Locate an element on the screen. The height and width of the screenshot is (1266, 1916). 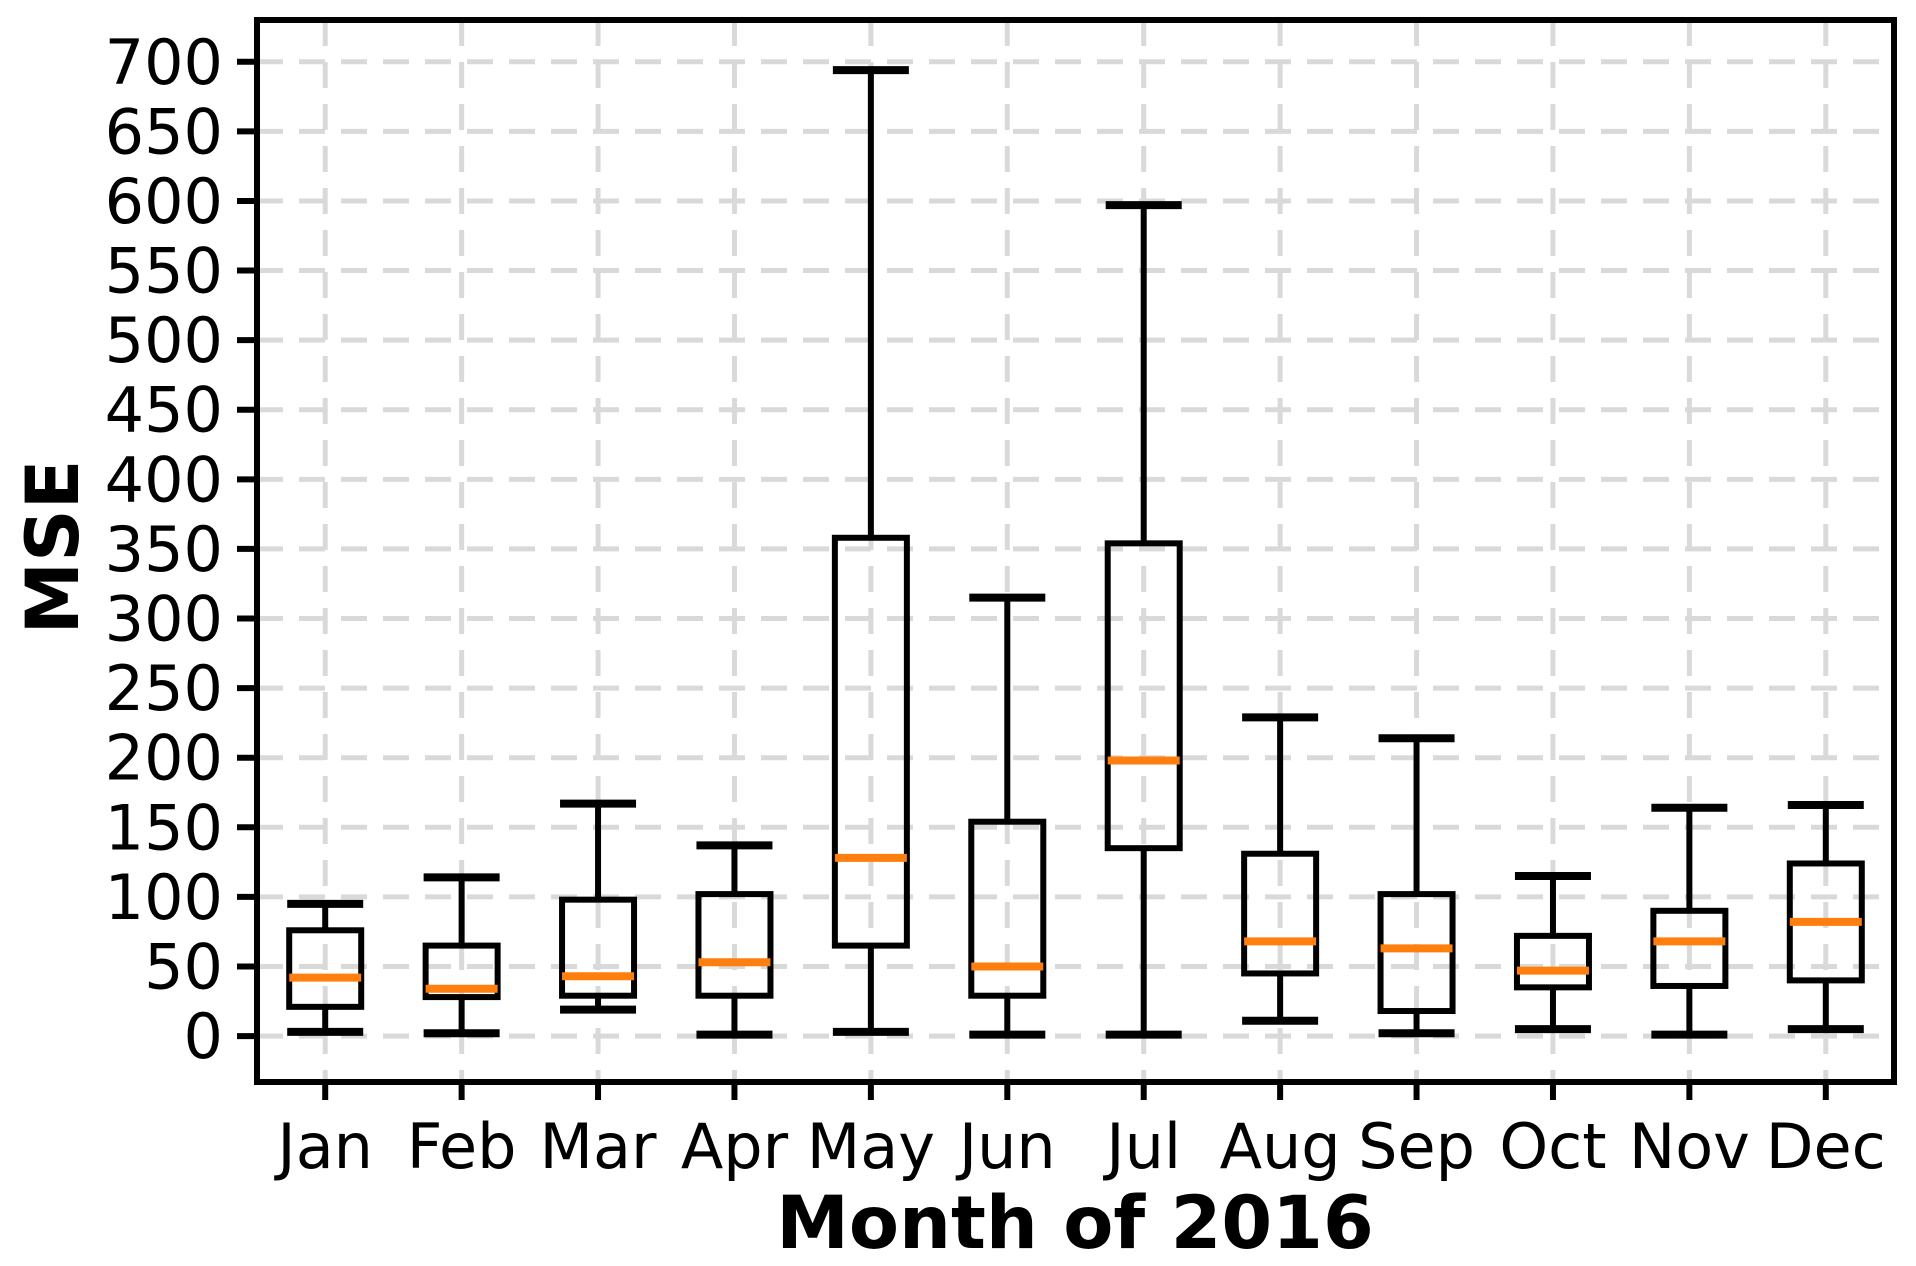
boxplot-Oct is located at coordinates (1552, 953).